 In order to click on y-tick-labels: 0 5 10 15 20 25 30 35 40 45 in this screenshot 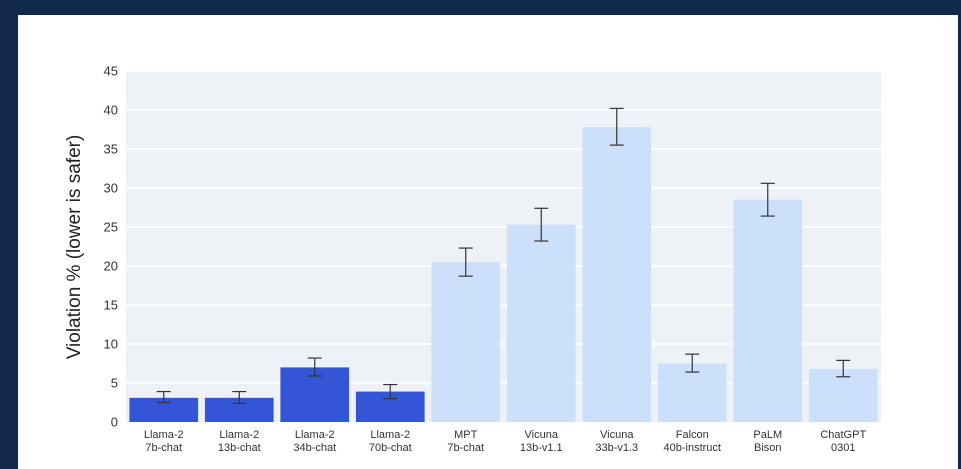, I will do `click(111, 247)`.